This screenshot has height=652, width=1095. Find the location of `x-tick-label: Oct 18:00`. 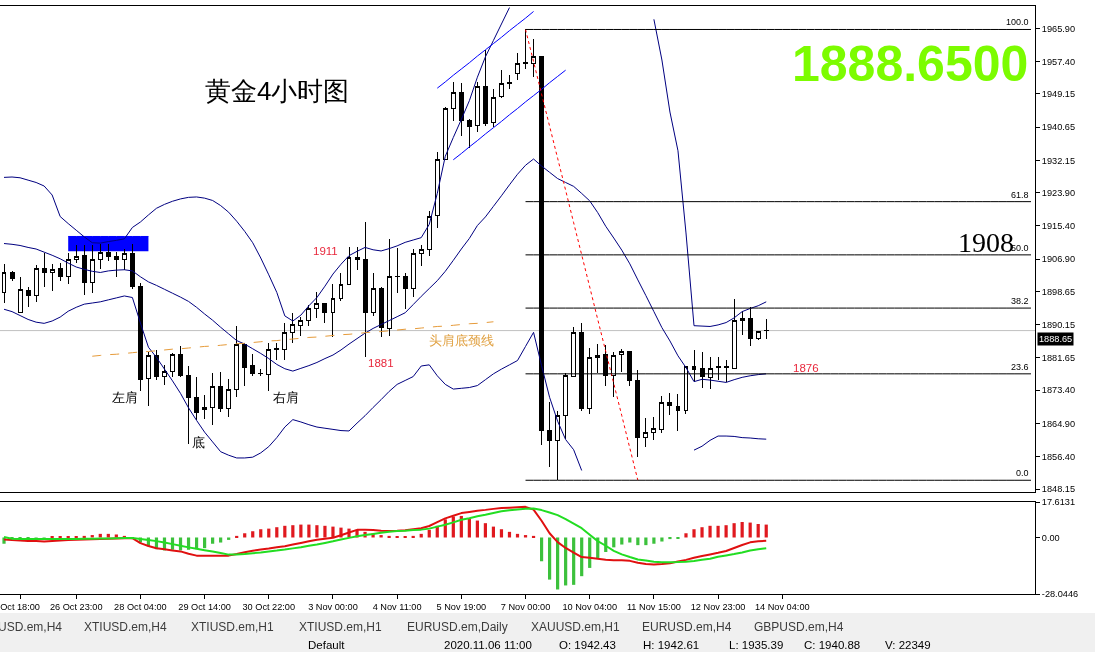

x-tick-label: Oct 18:00 is located at coordinates (20, 607).